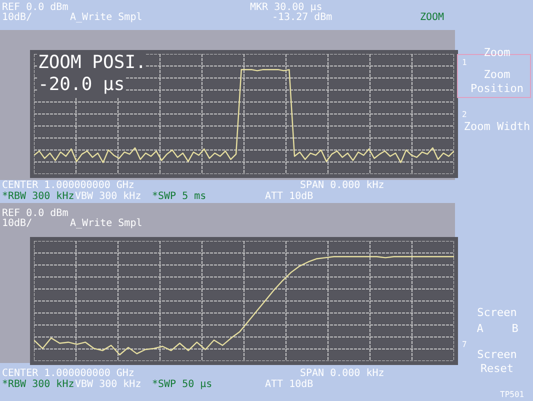 This screenshot has width=533, height=401. I want to click on text: B, so click(515, 329).